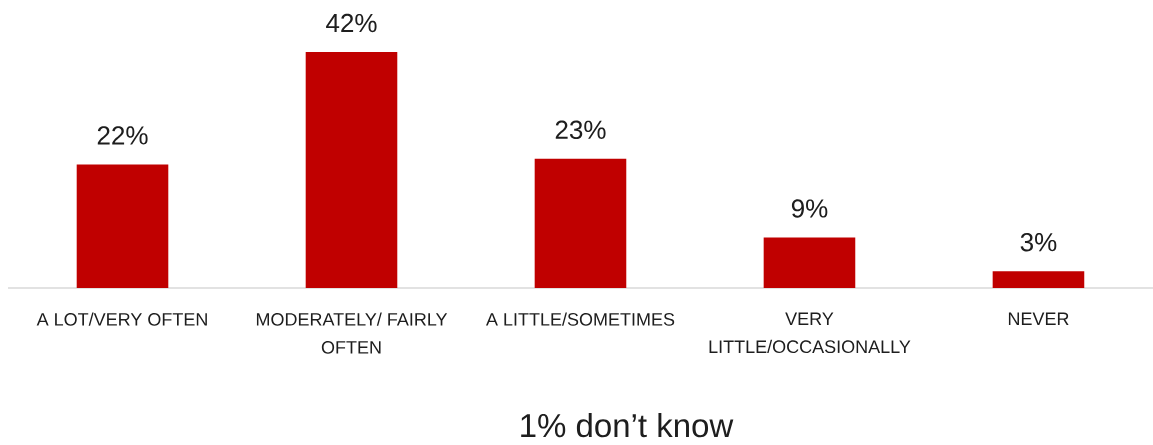 This screenshot has width=1153, height=445. Describe the element at coordinates (809, 208) in the screenshot. I see `data-label: 9%` at that location.